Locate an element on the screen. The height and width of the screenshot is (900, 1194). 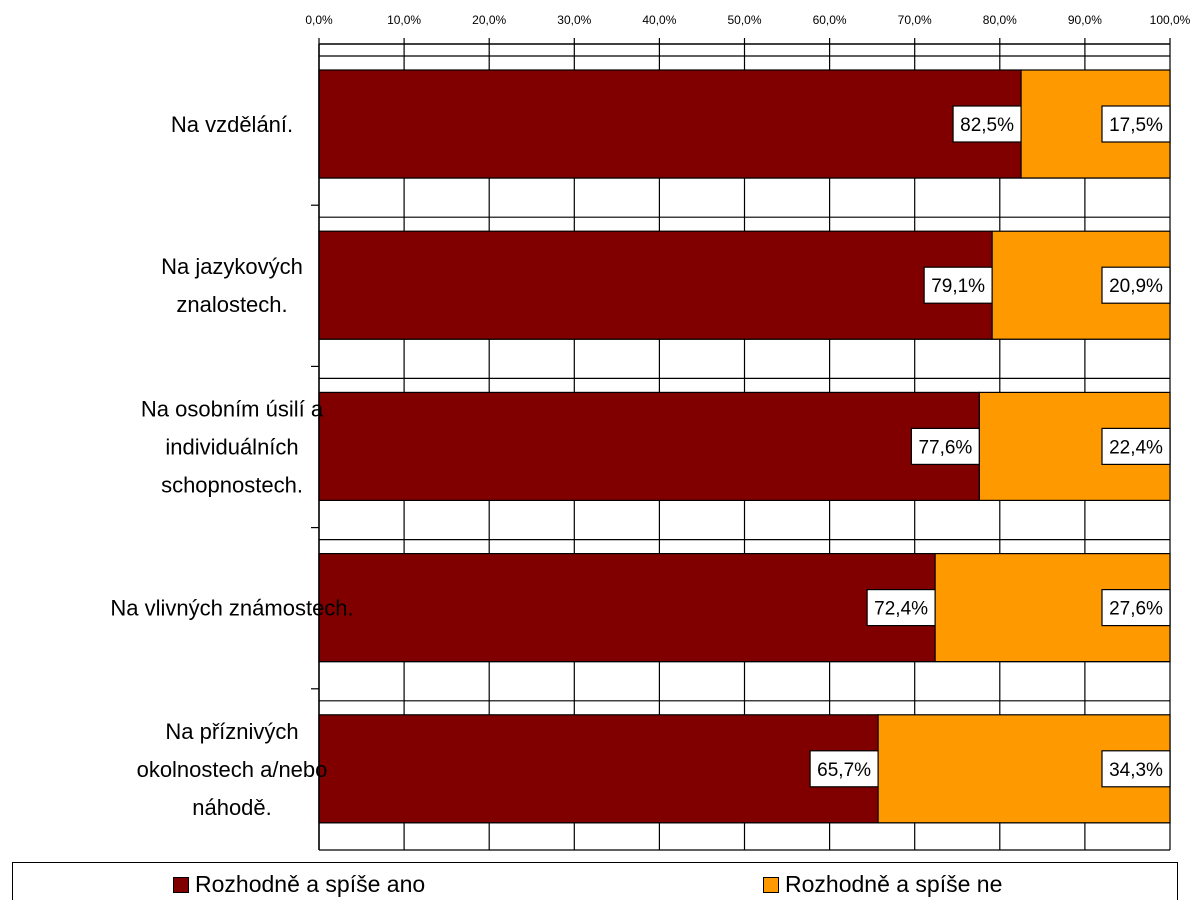
category-label: Na vzdělání. is located at coordinates (232, 124).